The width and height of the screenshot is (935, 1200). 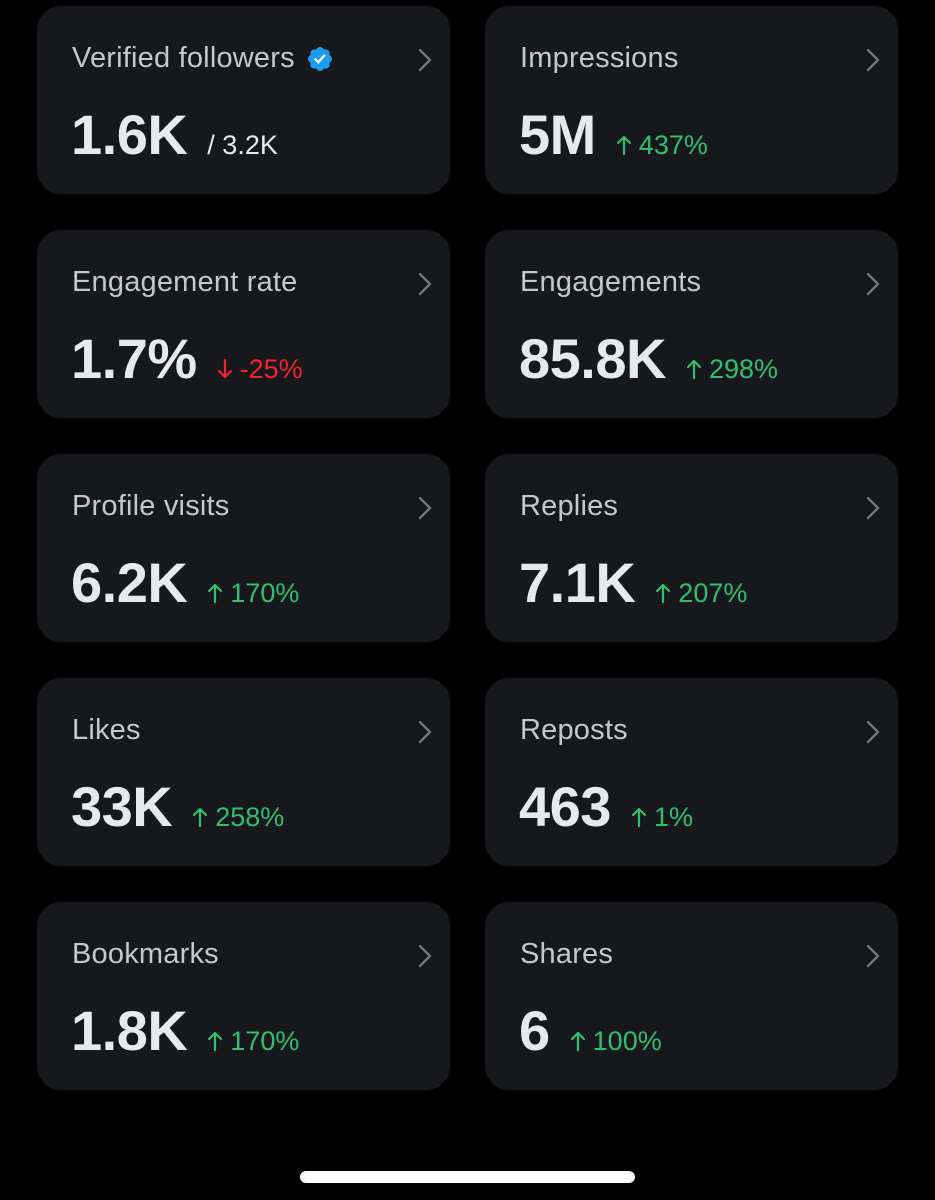 What do you see at coordinates (129, 582) in the screenshot?
I see `metric-value: 6.2K` at bounding box center [129, 582].